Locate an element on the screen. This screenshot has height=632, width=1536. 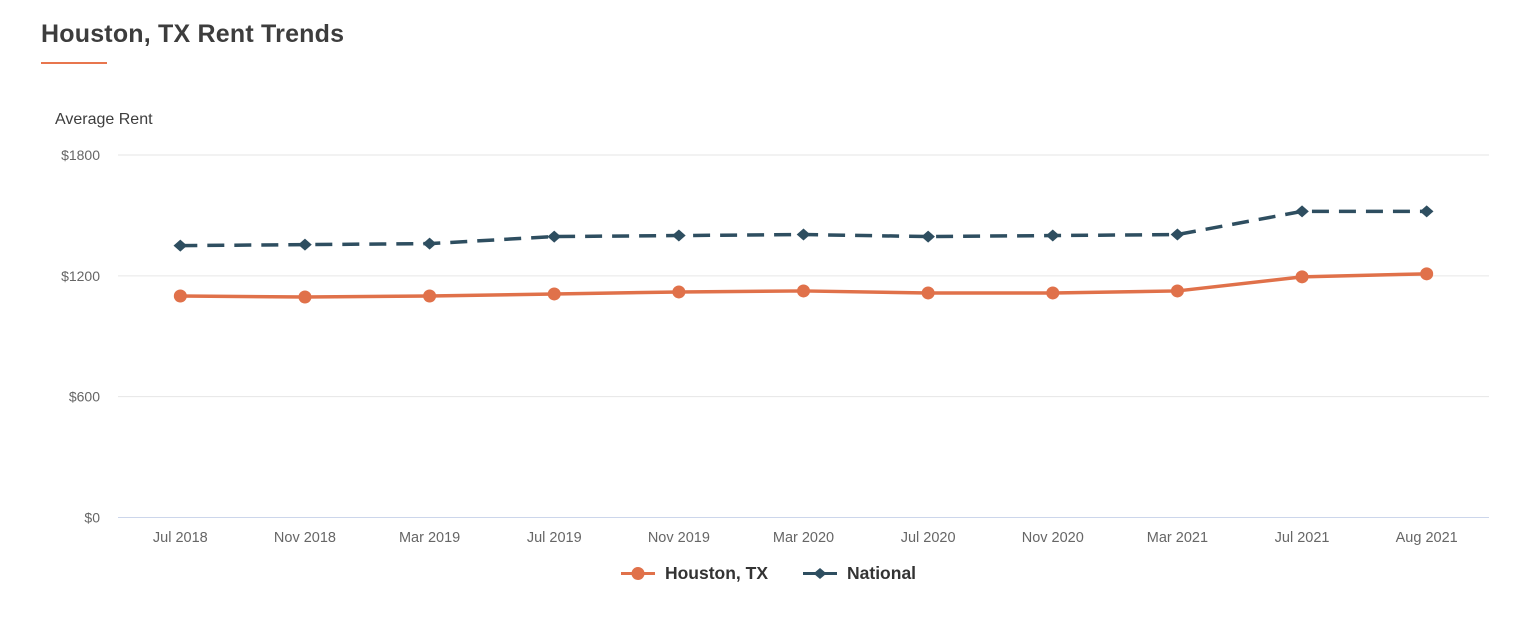
legend-label-national: National is located at coordinates (882, 573).